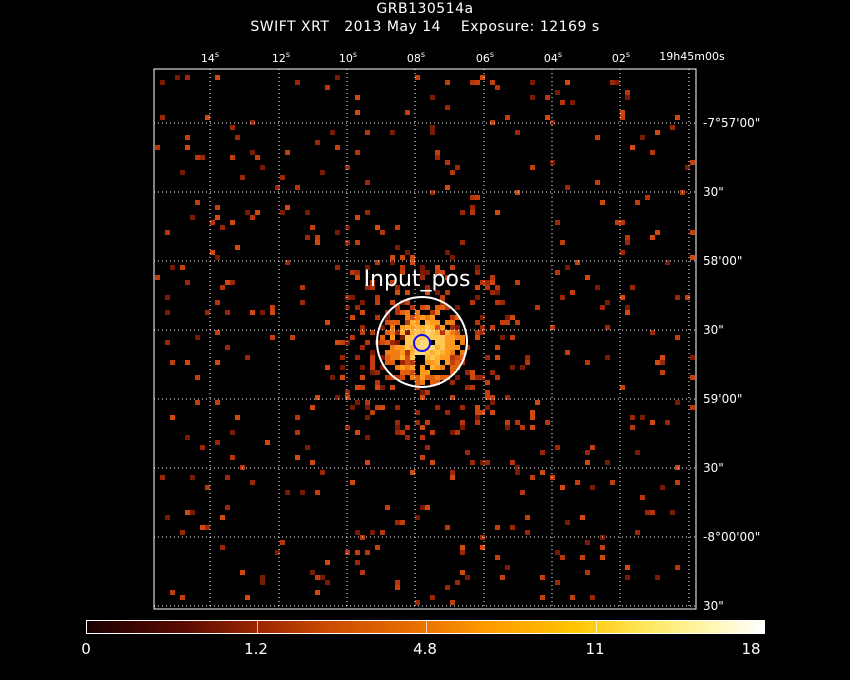  Describe the element at coordinates (425, 649) in the screenshot. I see `colorbar-label: 4.8` at that location.